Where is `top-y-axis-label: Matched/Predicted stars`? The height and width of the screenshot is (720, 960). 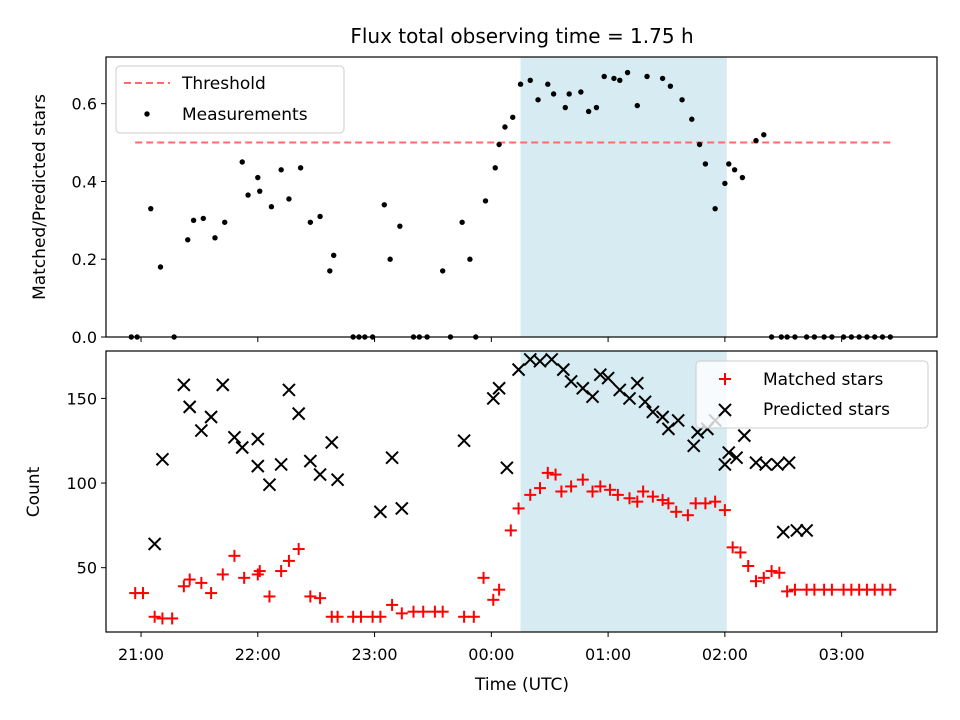
top-y-axis-label: Matched/Predicted stars is located at coordinates (40, 197).